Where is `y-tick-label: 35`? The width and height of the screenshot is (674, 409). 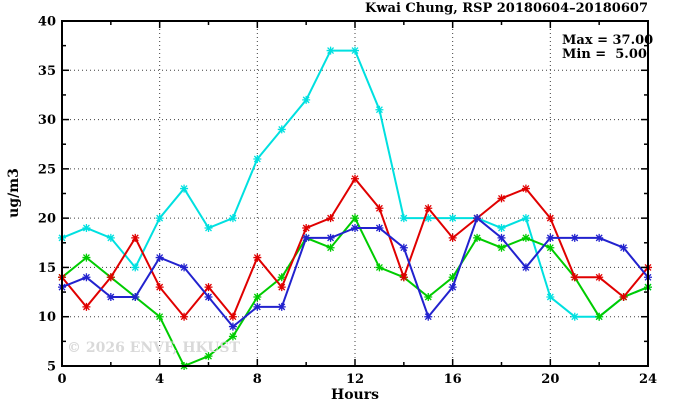 y-tick-label: 35 is located at coordinates (47, 71).